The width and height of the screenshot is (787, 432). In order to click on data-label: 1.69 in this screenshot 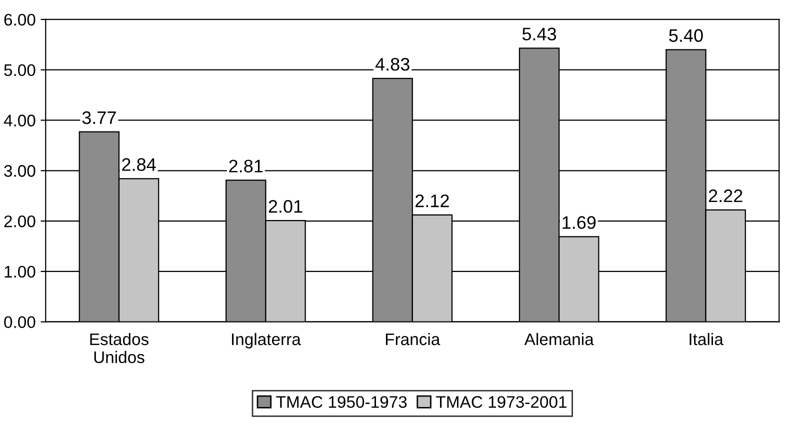, I will do `click(579, 222)`.